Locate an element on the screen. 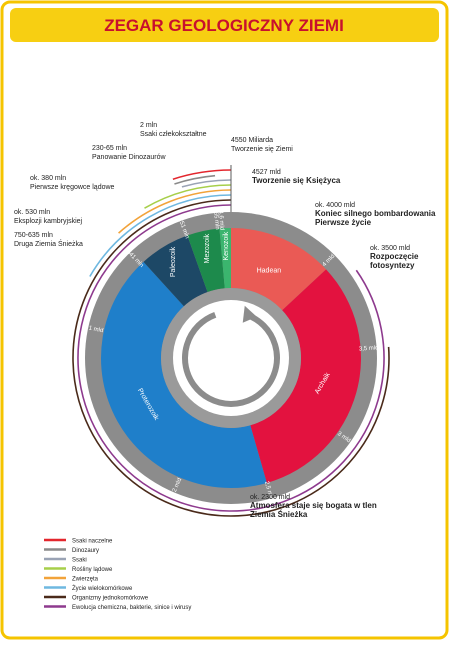  annotation-line: Rozpoczęcie is located at coordinates (394, 256).